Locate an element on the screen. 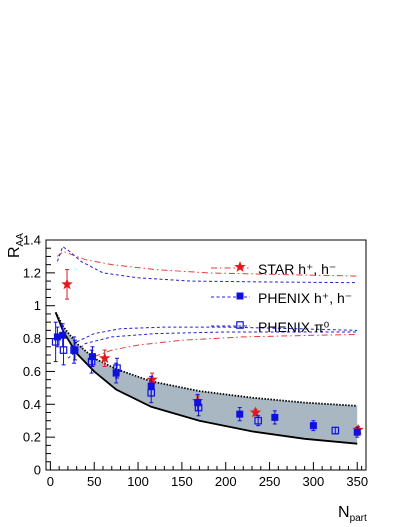 Image resolution: width=407 pixels, height=527 pixels. y-tick-label: 1.4 is located at coordinates (32, 240).